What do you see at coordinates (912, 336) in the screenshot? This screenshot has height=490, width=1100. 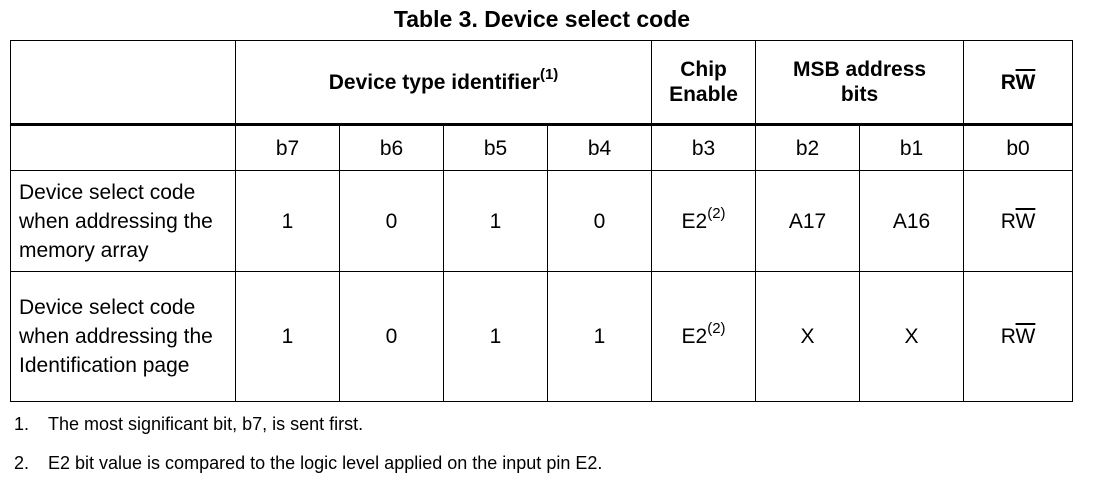 I see `cell-b1: X` at bounding box center [912, 336].